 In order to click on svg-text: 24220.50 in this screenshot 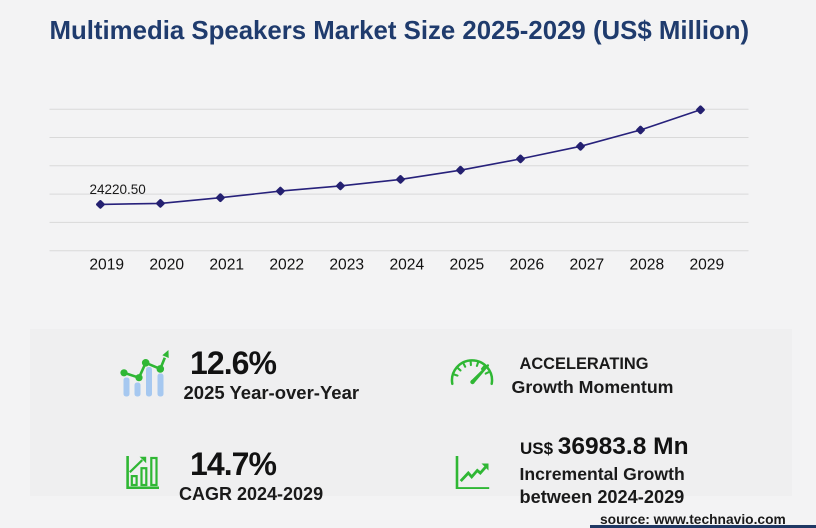, I will do `click(118, 189)`.